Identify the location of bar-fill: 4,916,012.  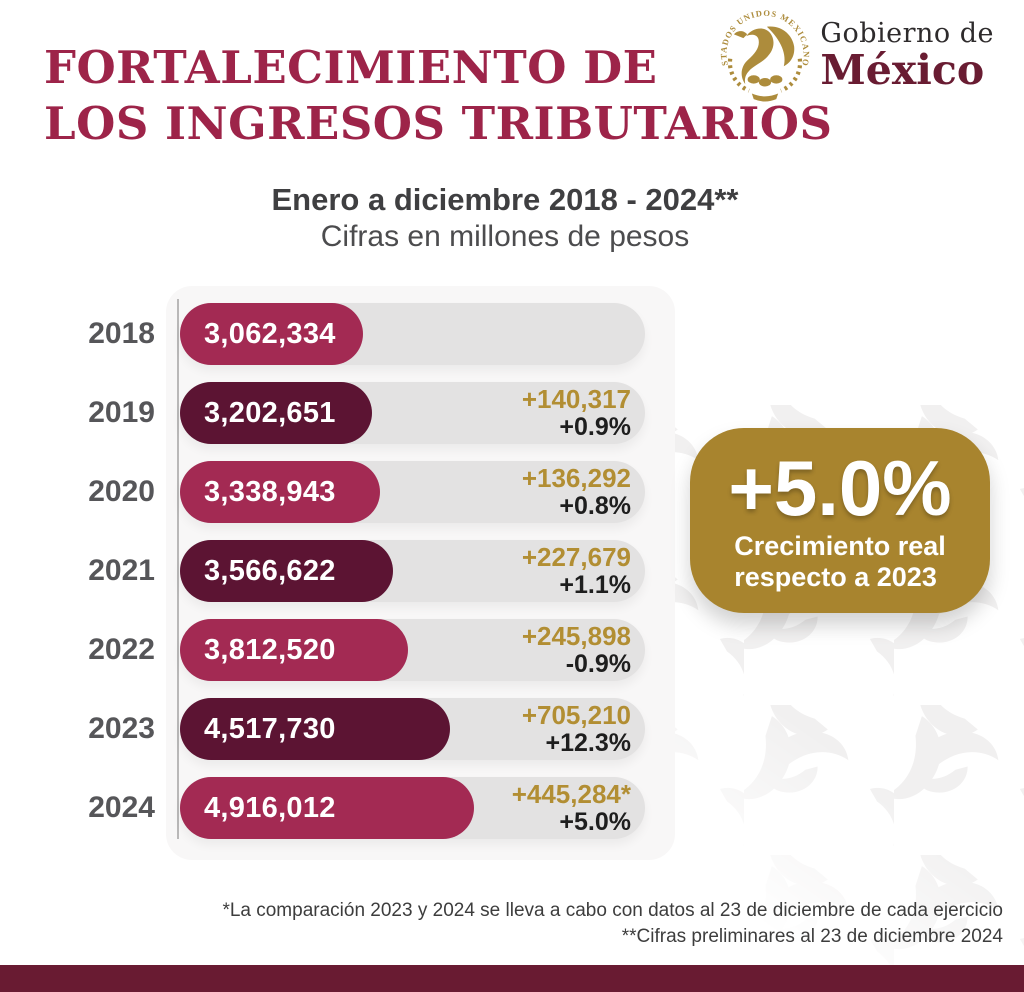
(327, 808).